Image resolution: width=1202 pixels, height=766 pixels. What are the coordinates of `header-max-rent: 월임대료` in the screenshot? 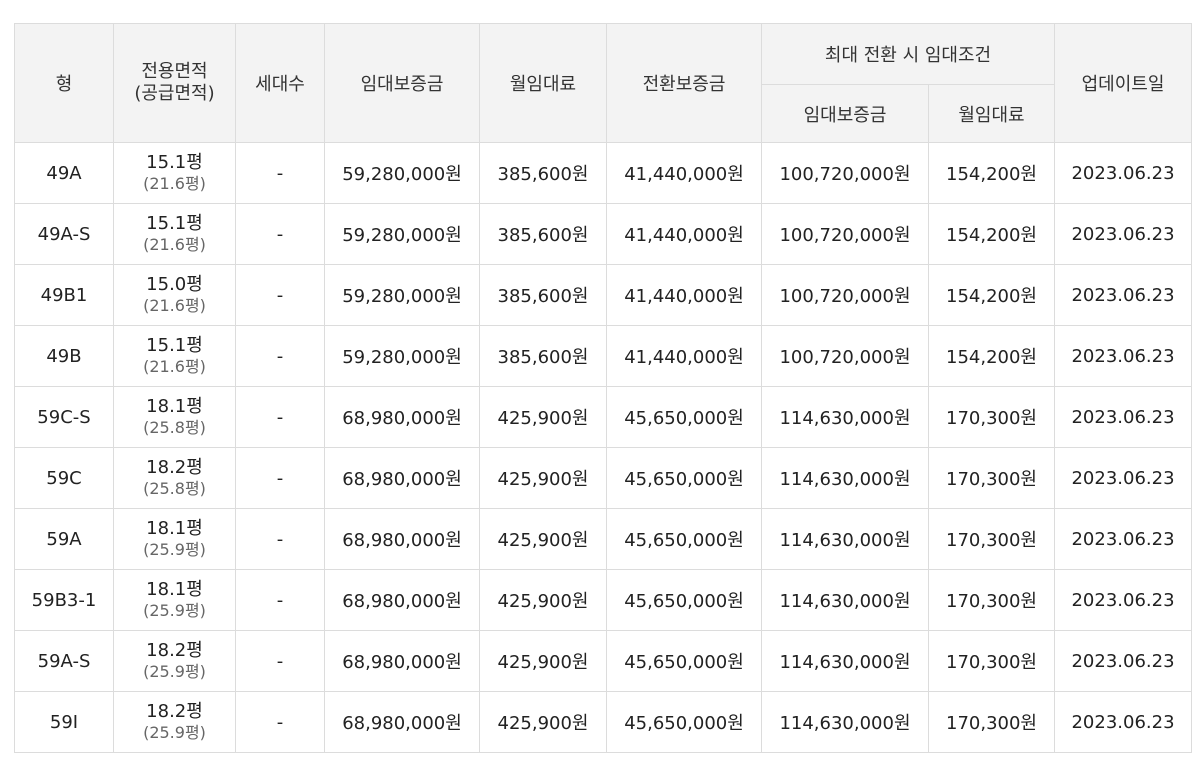 It's located at (991, 113).